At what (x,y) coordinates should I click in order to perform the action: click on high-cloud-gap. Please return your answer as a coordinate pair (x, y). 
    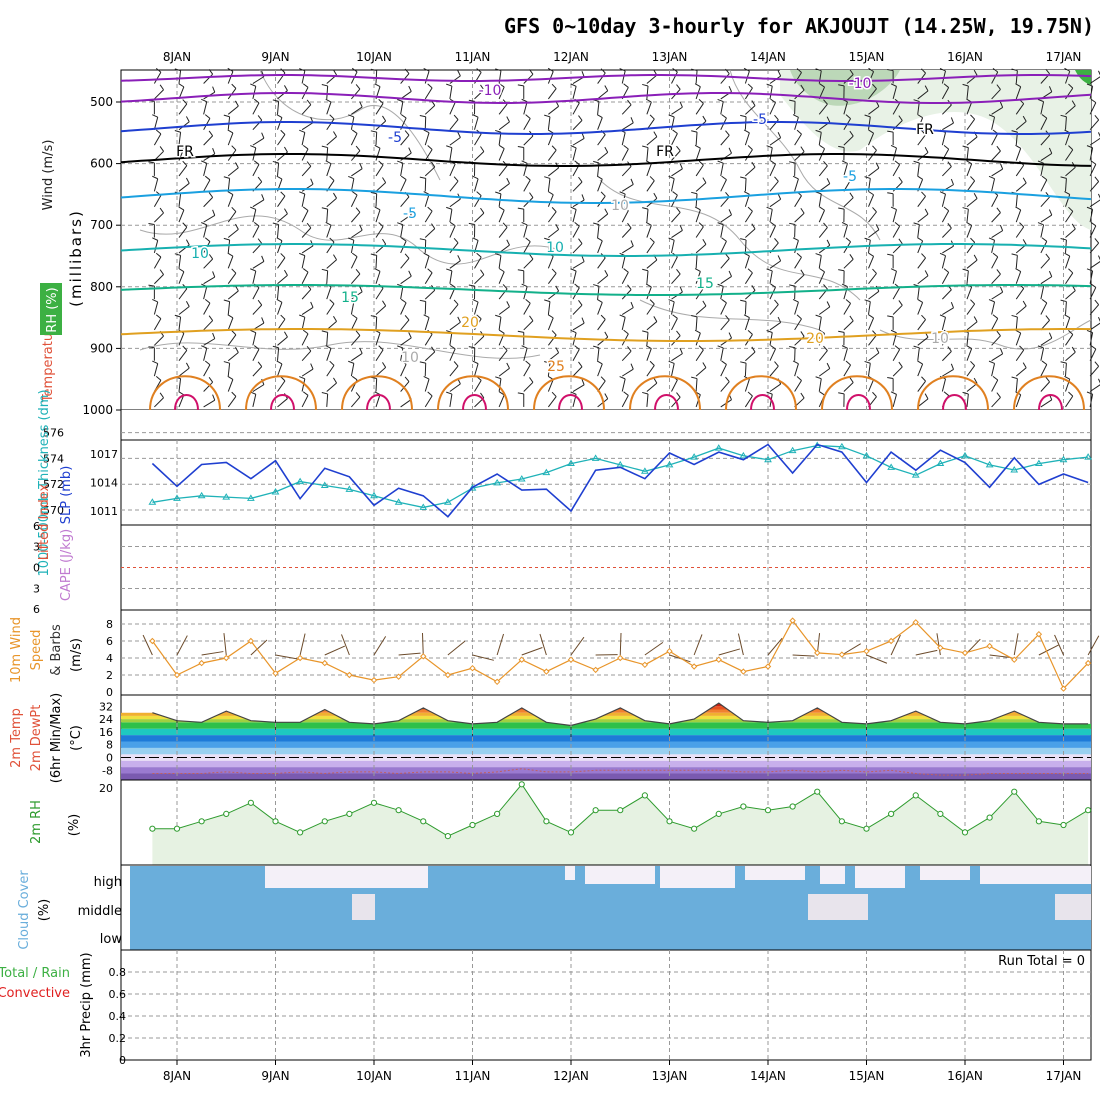
    Looking at the image, I should click on (880, 877).